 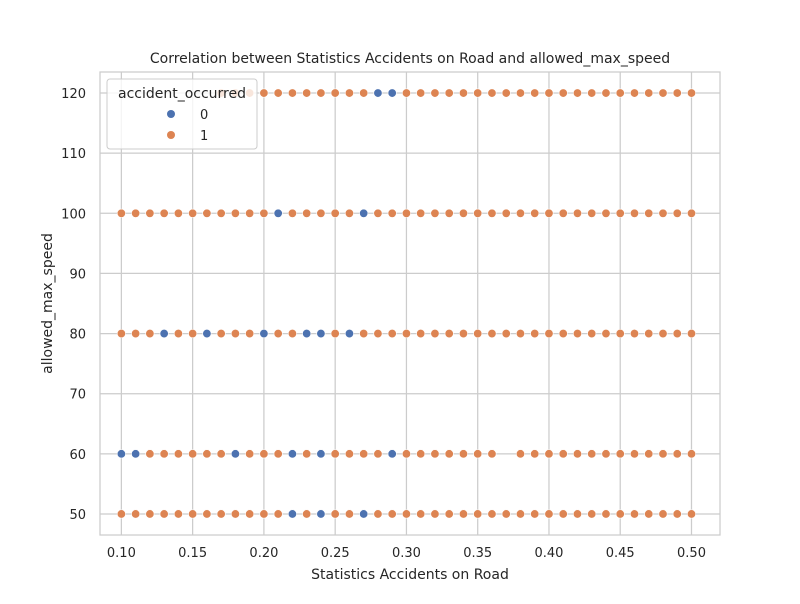 I want to click on y-tick-label: 50, so click(x=77, y=515).